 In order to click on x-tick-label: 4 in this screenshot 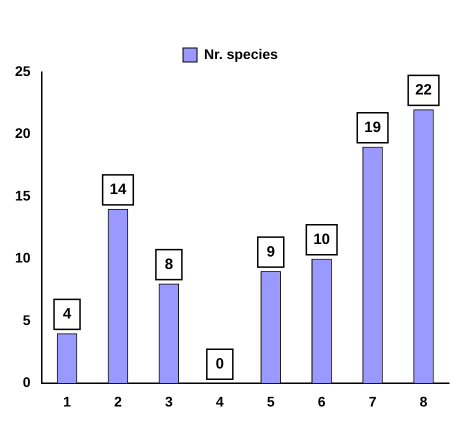, I will do `click(220, 401)`.